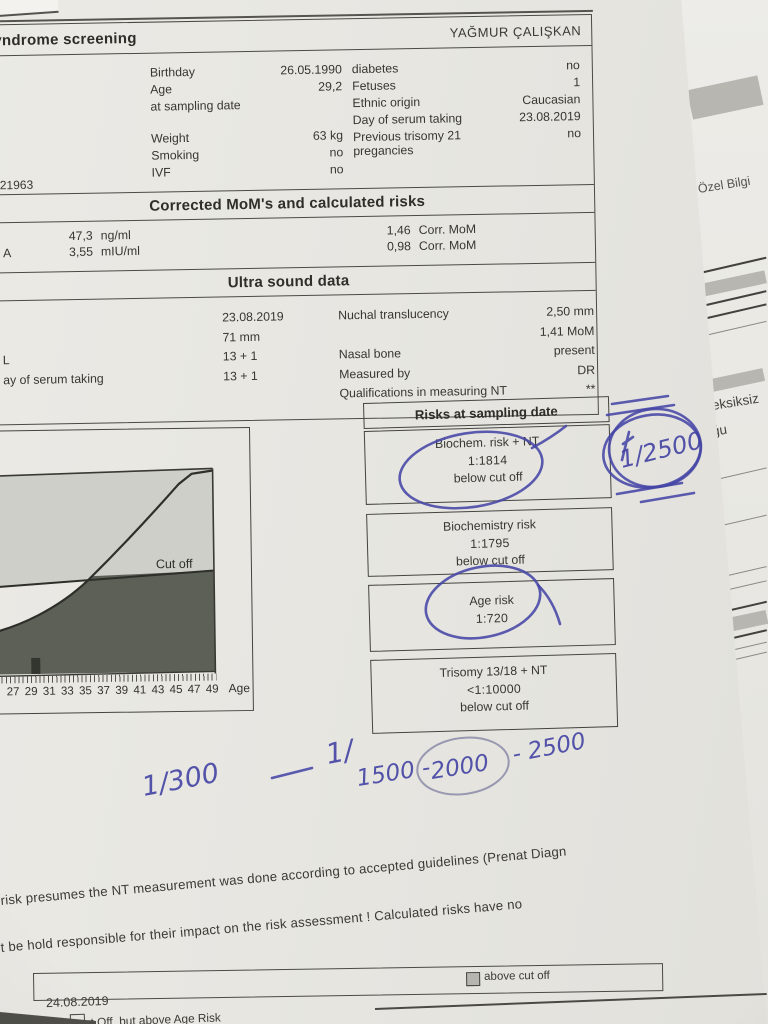 The image size is (768, 1024). I want to click on us-value: 71 mm, so click(241, 336).